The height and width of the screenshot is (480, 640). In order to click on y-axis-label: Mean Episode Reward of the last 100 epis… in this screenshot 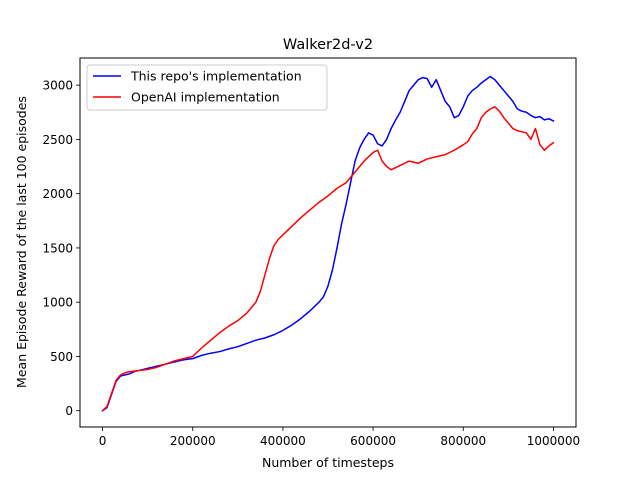, I will do `click(21, 242)`.